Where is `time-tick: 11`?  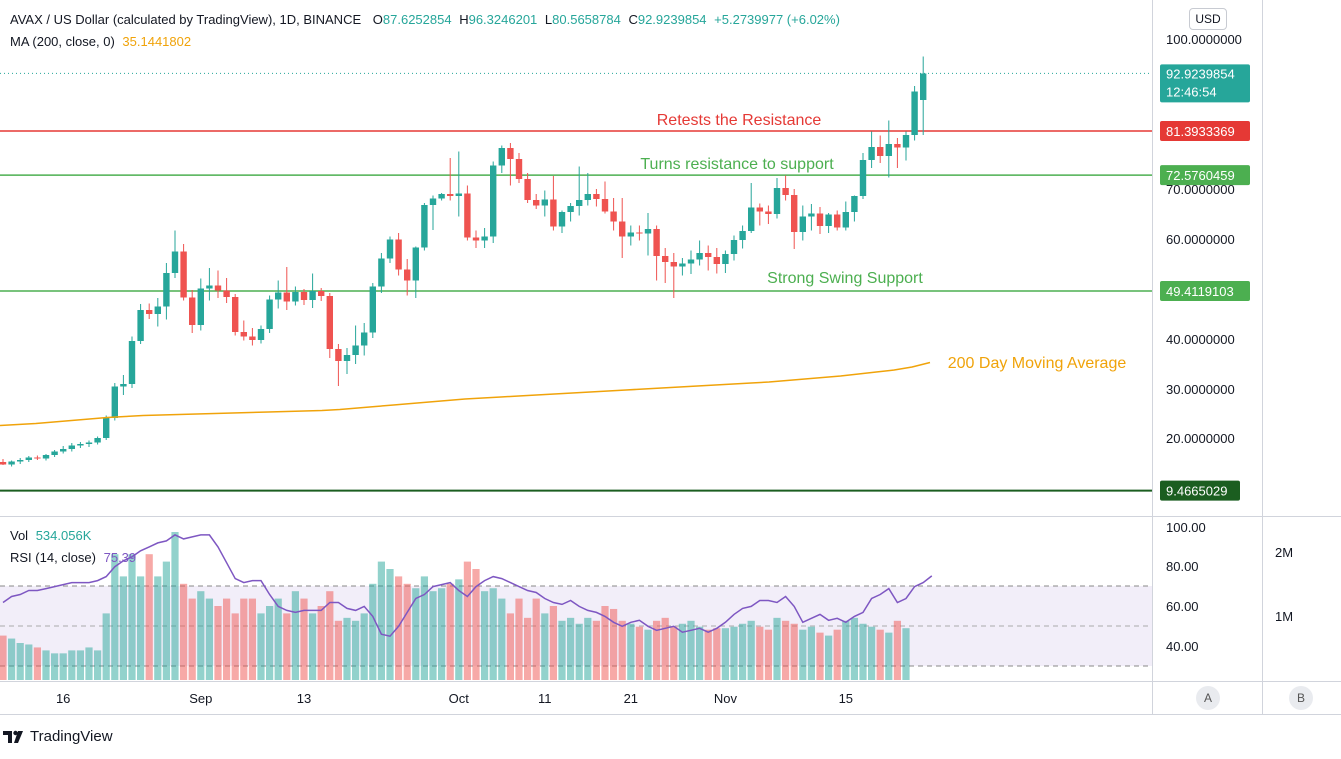
time-tick: 11 is located at coordinates (545, 698).